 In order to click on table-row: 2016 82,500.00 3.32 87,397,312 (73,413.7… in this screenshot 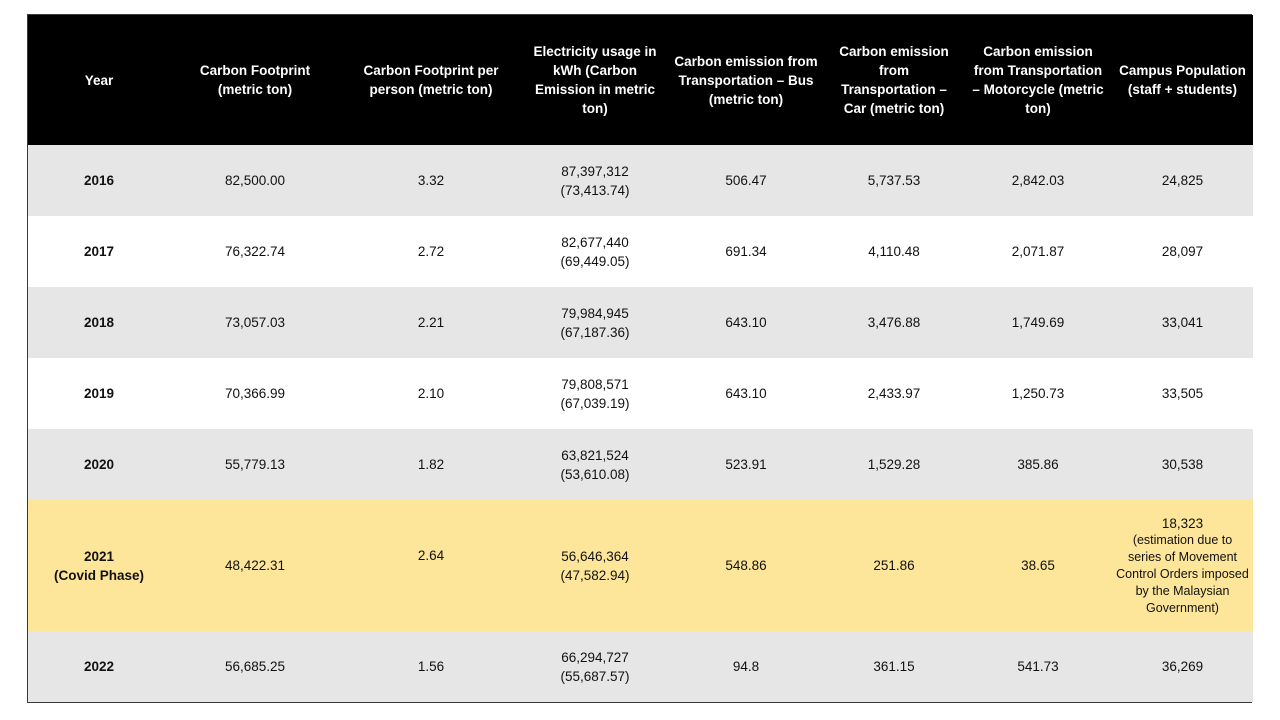, I will do `click(640, 180)`.